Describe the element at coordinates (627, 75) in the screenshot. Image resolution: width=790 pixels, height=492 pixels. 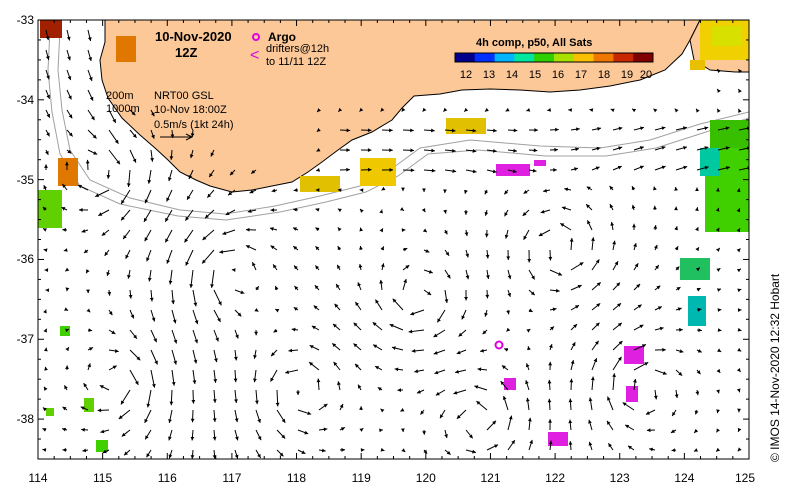
I see `colorbar-tick-label: 19` at that location.